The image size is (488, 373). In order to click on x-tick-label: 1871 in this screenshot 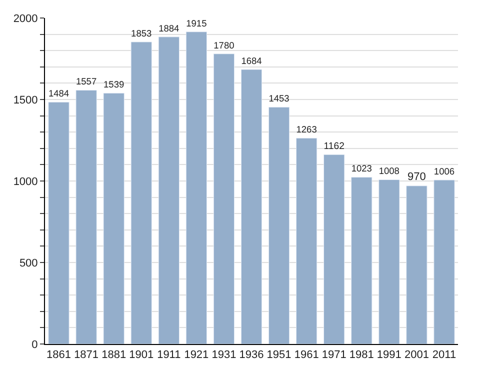, I will do `click(86, 355)`.